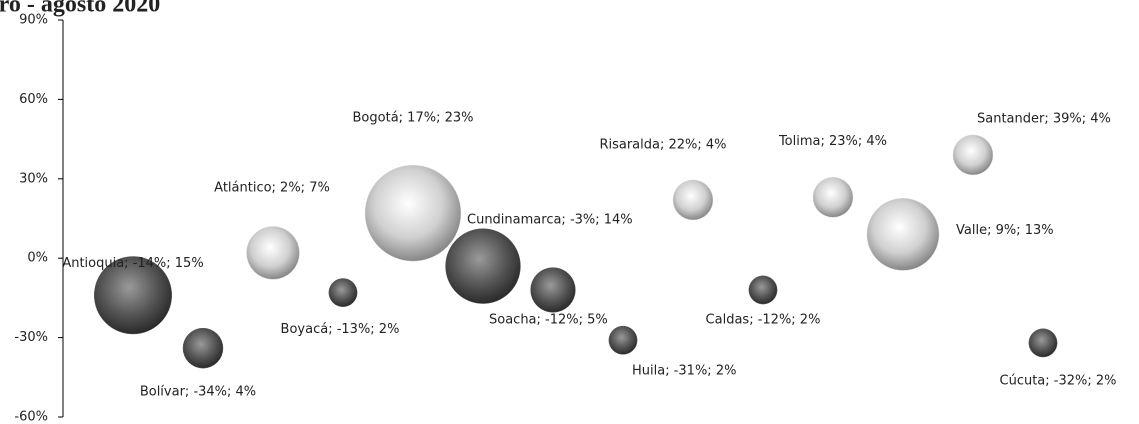 Image resolution: width=1139 pixels, height=424 pixels. I want to click on data-label: Cundinamarca; -3%; 14%, so click(550, 220).